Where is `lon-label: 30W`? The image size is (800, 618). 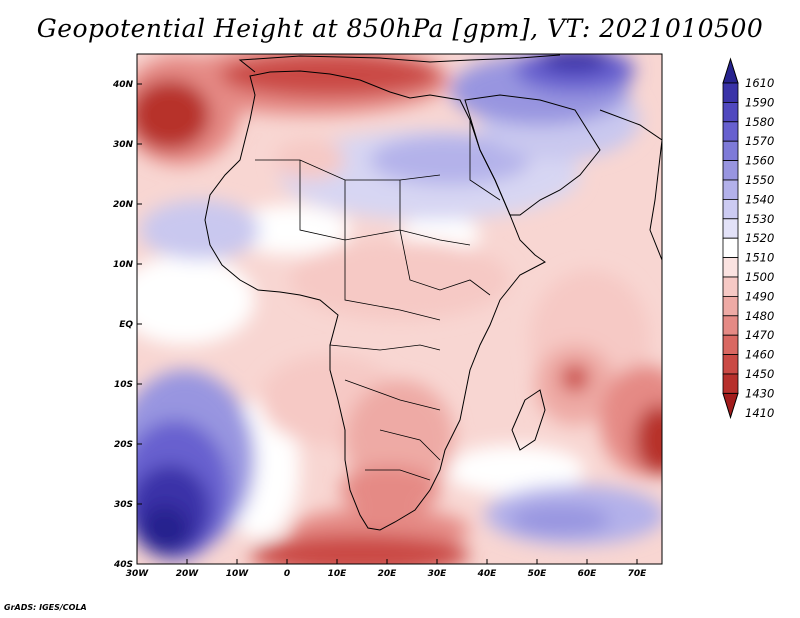
lon-label: 30W is located at coordinates (138, 574).